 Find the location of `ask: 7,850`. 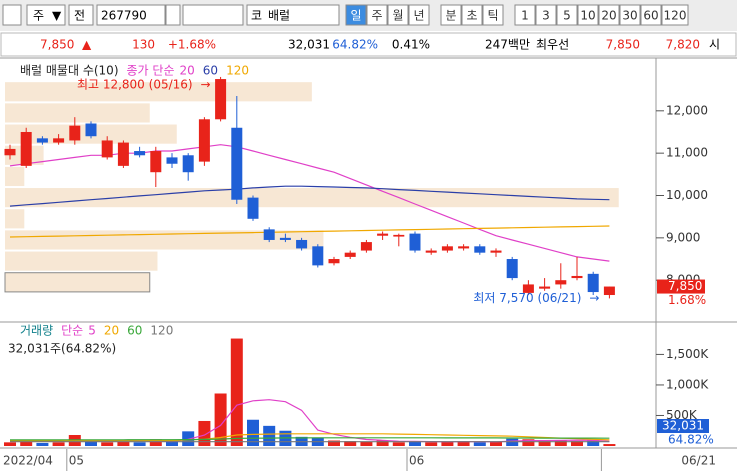

ask: 7,850 is located at coordinates (623, 45).